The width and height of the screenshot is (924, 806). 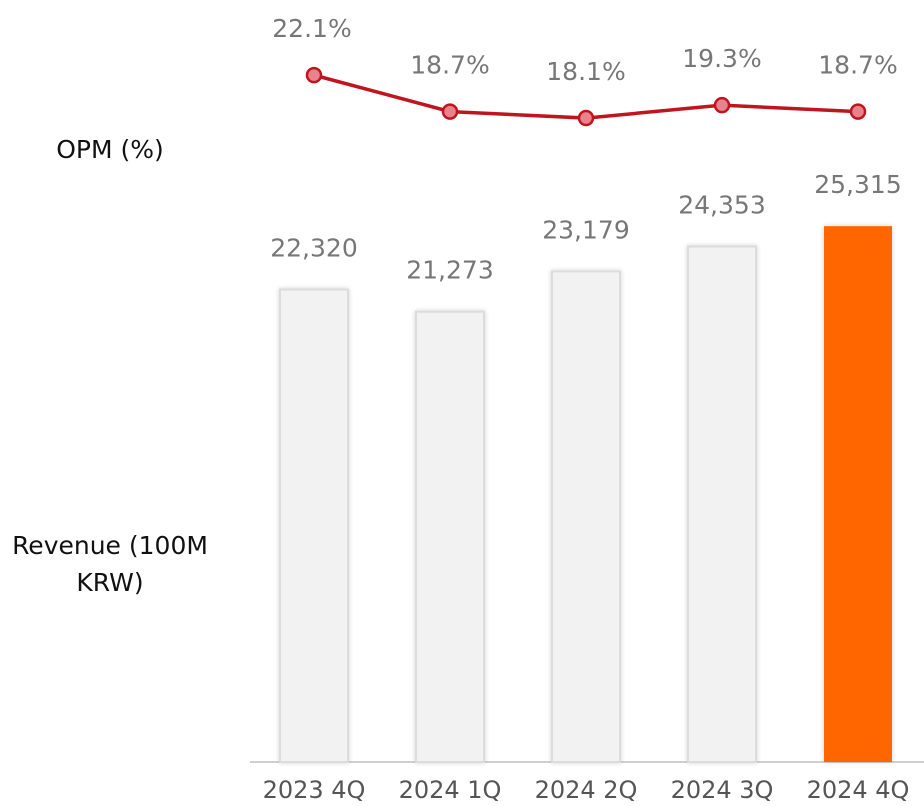 What do you see at coordinates (722, 790) in the screenshot?
I see `x-tick-label: 2024 3Q` at bounding box center [722, 790].